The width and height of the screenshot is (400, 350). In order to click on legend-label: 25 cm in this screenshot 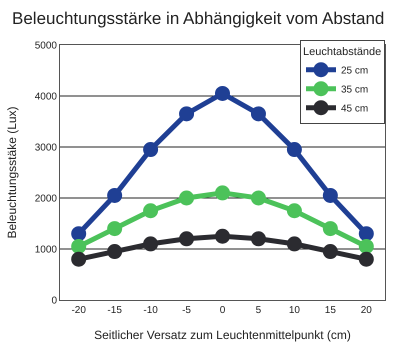, I will do `click(354, 71)`.